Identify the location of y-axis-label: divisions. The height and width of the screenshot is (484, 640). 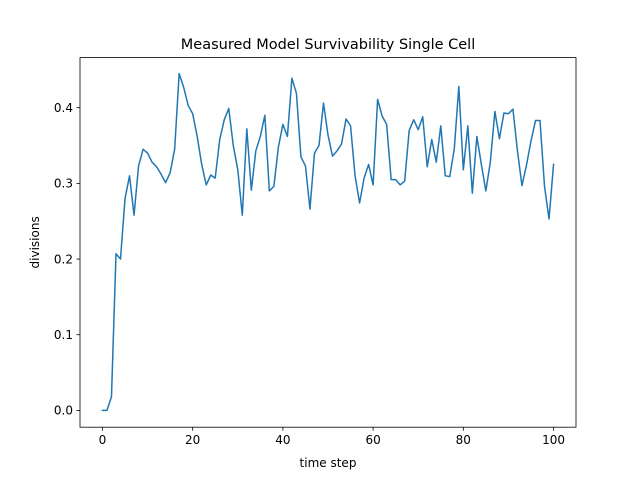
(35, 242).